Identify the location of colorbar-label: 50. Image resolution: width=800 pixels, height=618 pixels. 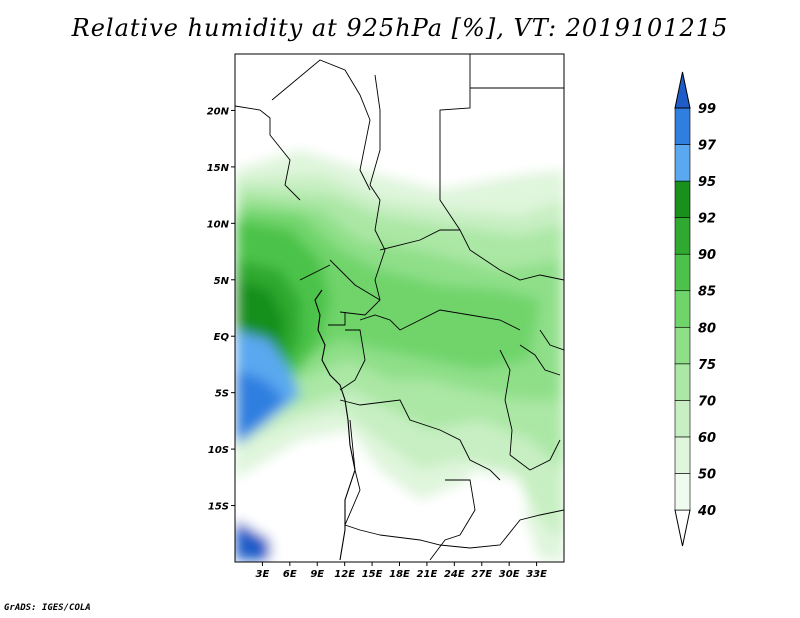
(707, 474).